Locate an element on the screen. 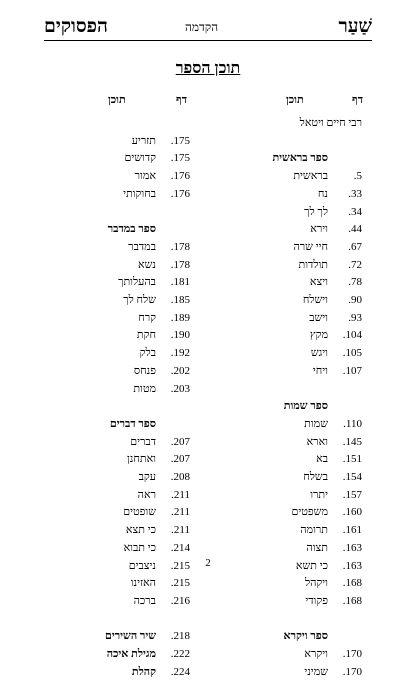 Image resolution: width=416 pixels, height=681 pixels. toc-entry-title: במדבר is located at coordinates (142, 246).